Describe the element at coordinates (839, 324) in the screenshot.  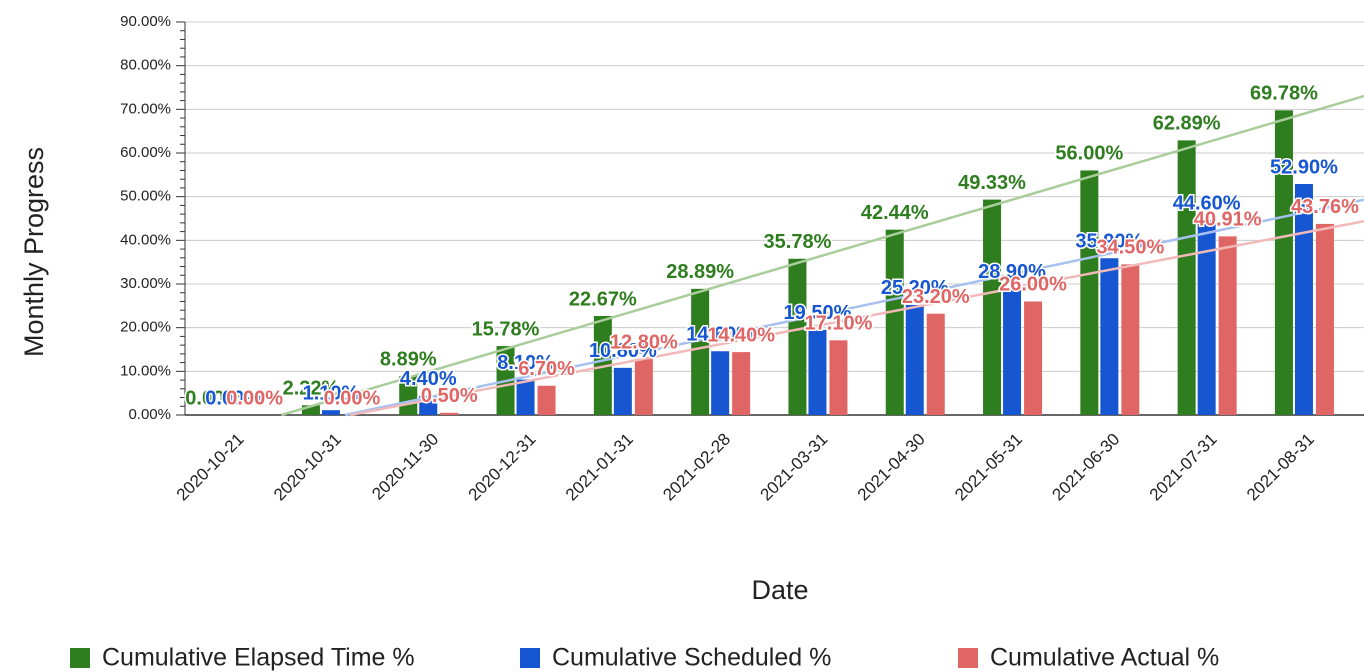
I see `value-label: 17.10%` at that location.